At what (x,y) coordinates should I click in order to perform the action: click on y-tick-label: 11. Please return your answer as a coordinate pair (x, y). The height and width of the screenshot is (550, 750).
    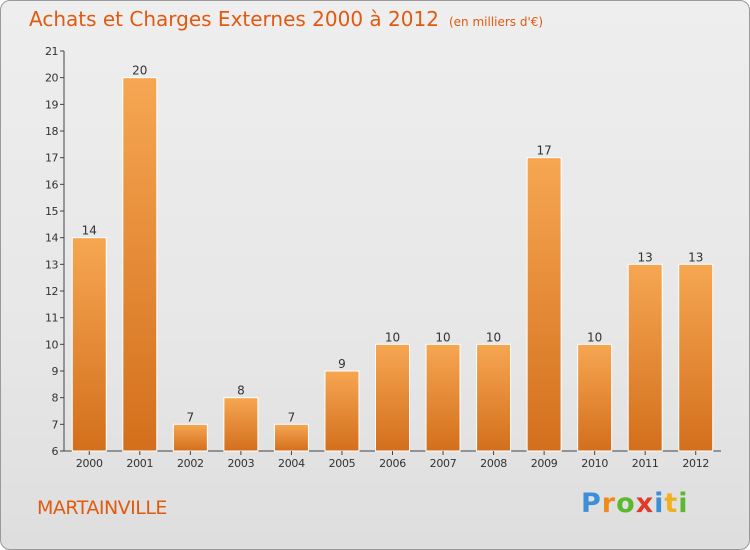
    Looking at the image, I should click on (51, 318).